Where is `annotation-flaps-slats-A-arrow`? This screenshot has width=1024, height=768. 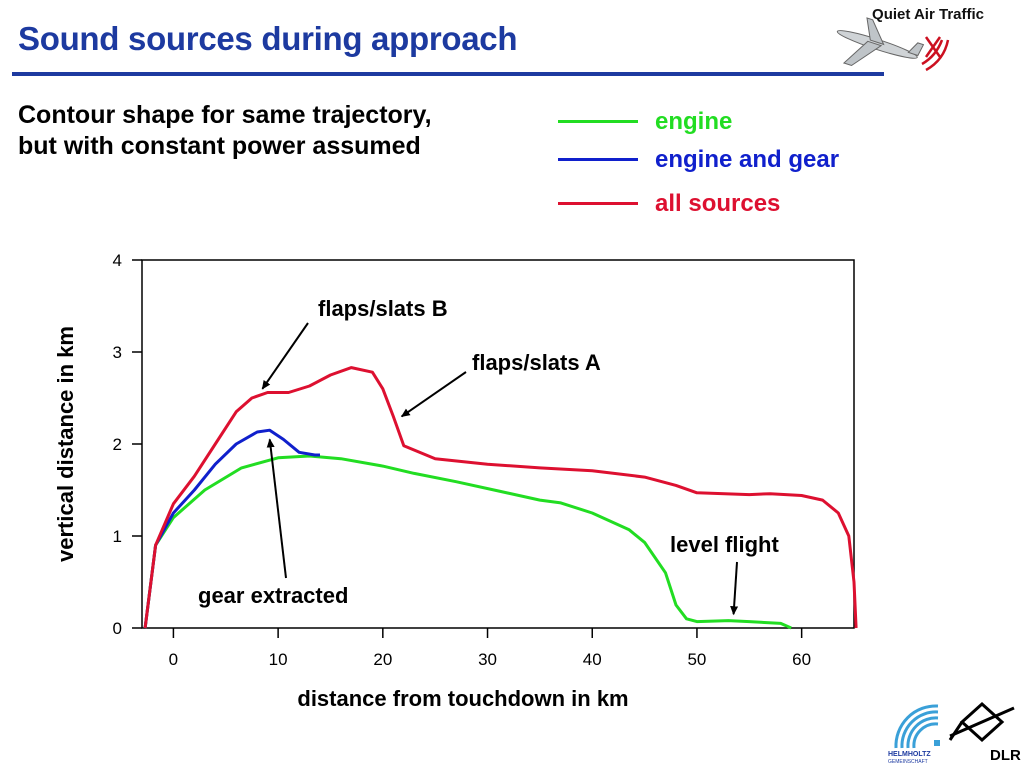 annotation-flaps-slats-A-arrow is located at coordinates (433, 394).